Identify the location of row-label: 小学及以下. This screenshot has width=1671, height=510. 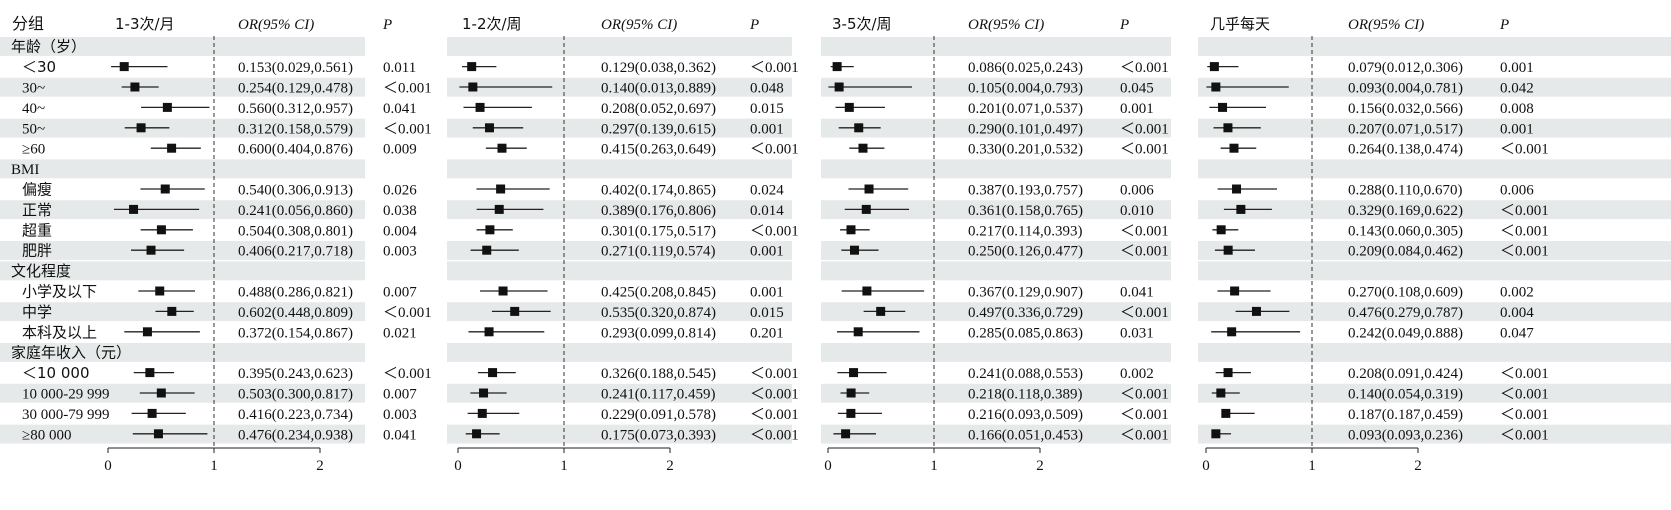
(59, 292).